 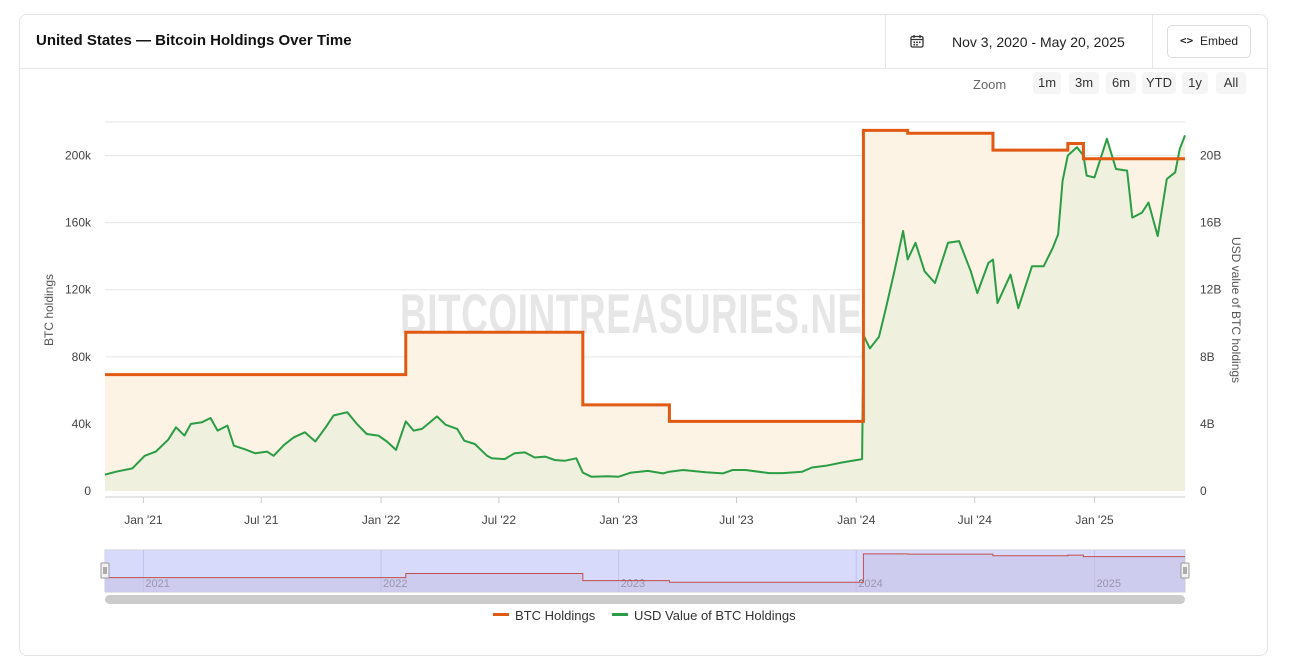 What do you see at coordinates (917, 43) in the screenshot?
I see `calendar-icon` at bounding box center [917, 43].